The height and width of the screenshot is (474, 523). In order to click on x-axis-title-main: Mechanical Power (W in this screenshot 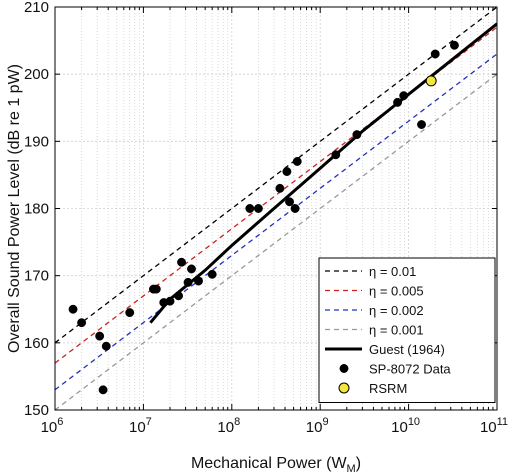, I will do `click(269, 463)`.